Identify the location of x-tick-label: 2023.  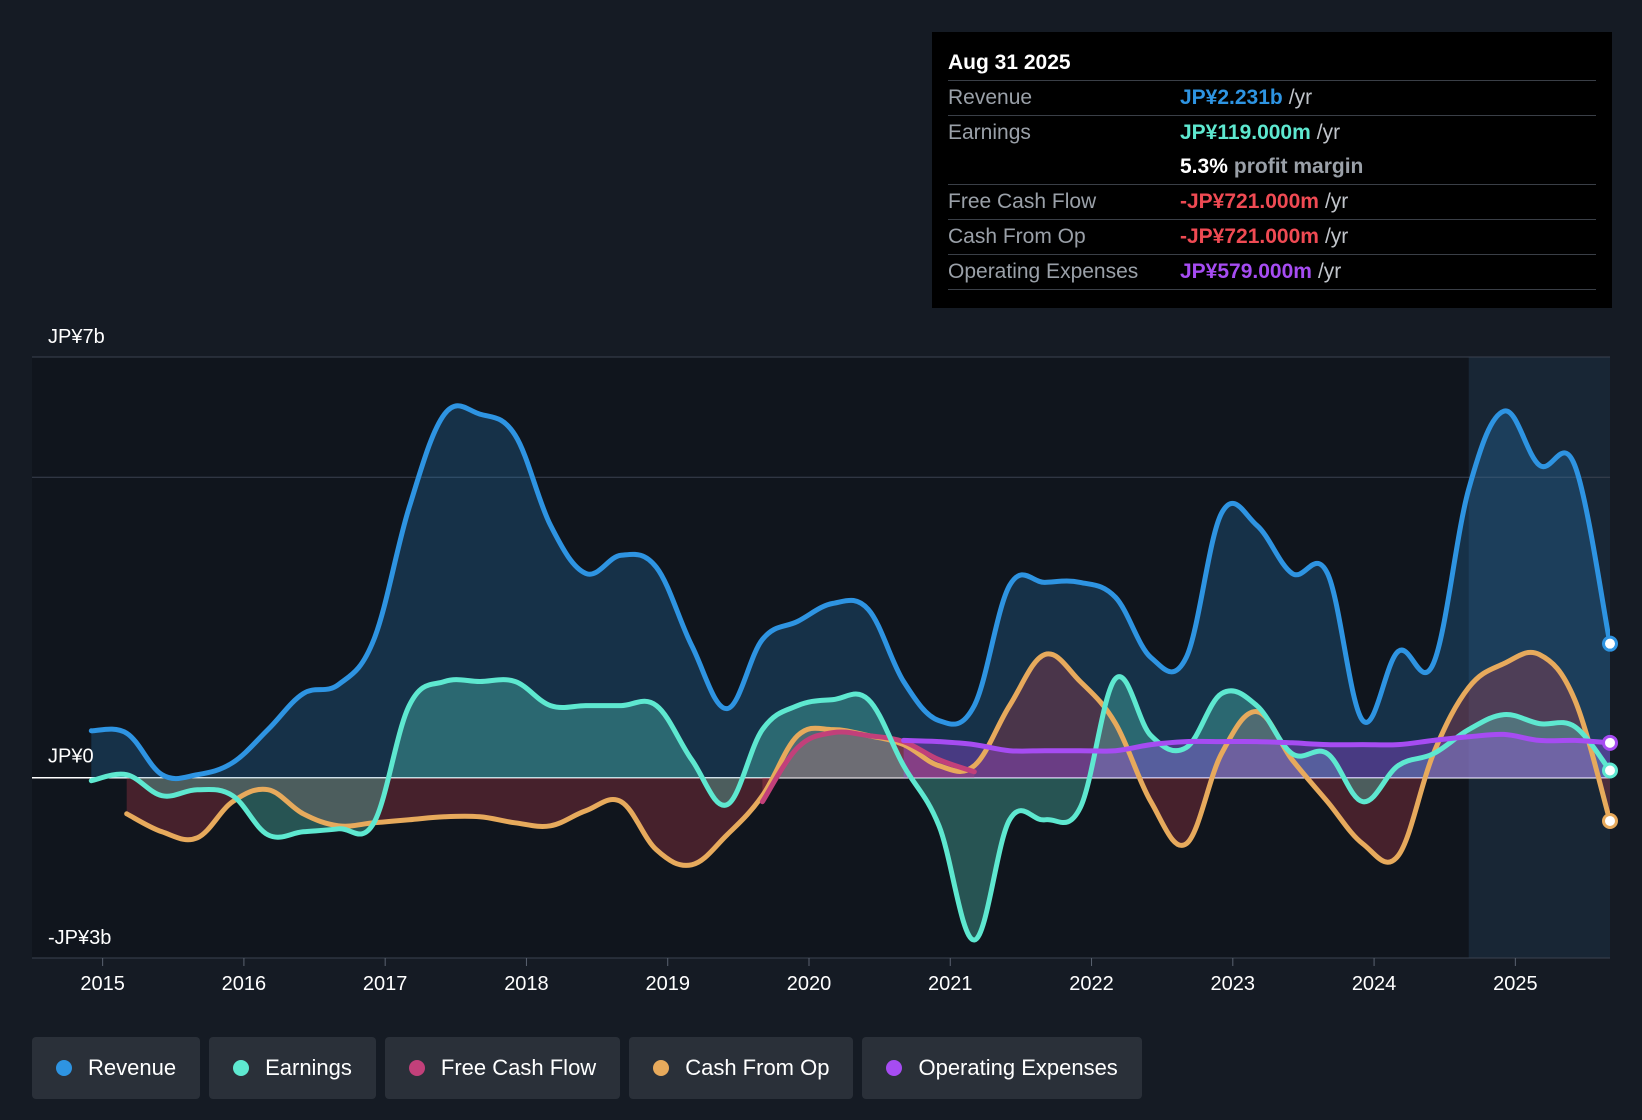
(1233, 984).